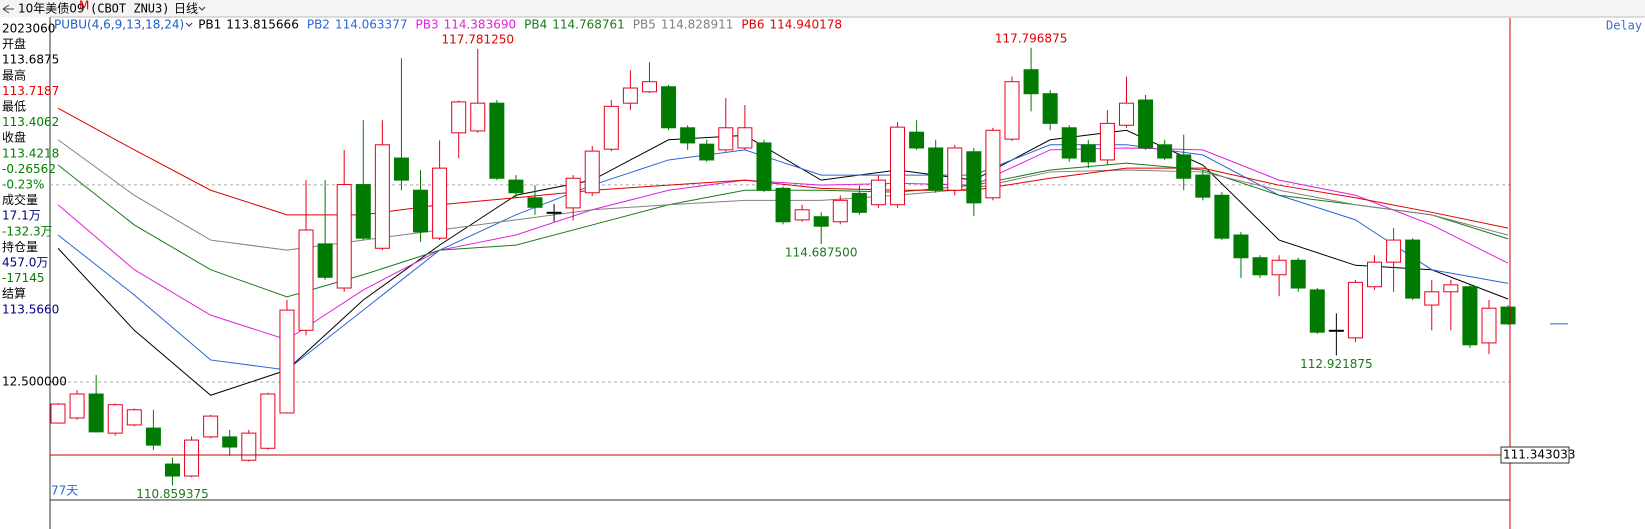  What do you see at coordinates (29, 169) in the screenshot?
I see `info-item: -0.26562` at bounding box center [29, 169].